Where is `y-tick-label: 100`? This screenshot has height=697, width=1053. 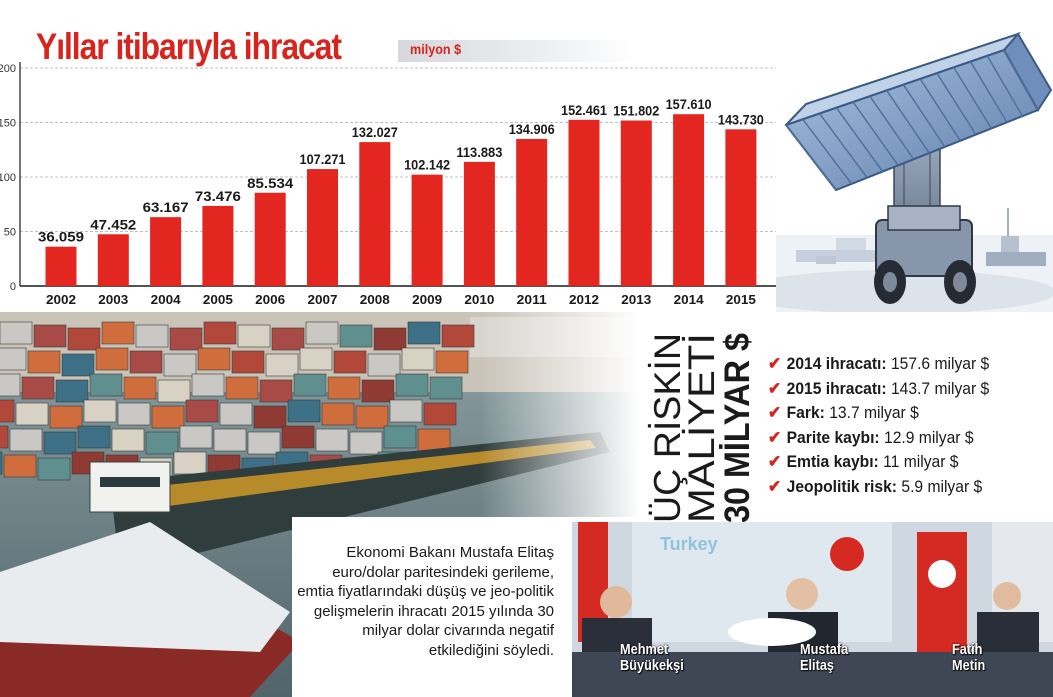 y-tick-label: 100 is located at coordinates (8, 178).